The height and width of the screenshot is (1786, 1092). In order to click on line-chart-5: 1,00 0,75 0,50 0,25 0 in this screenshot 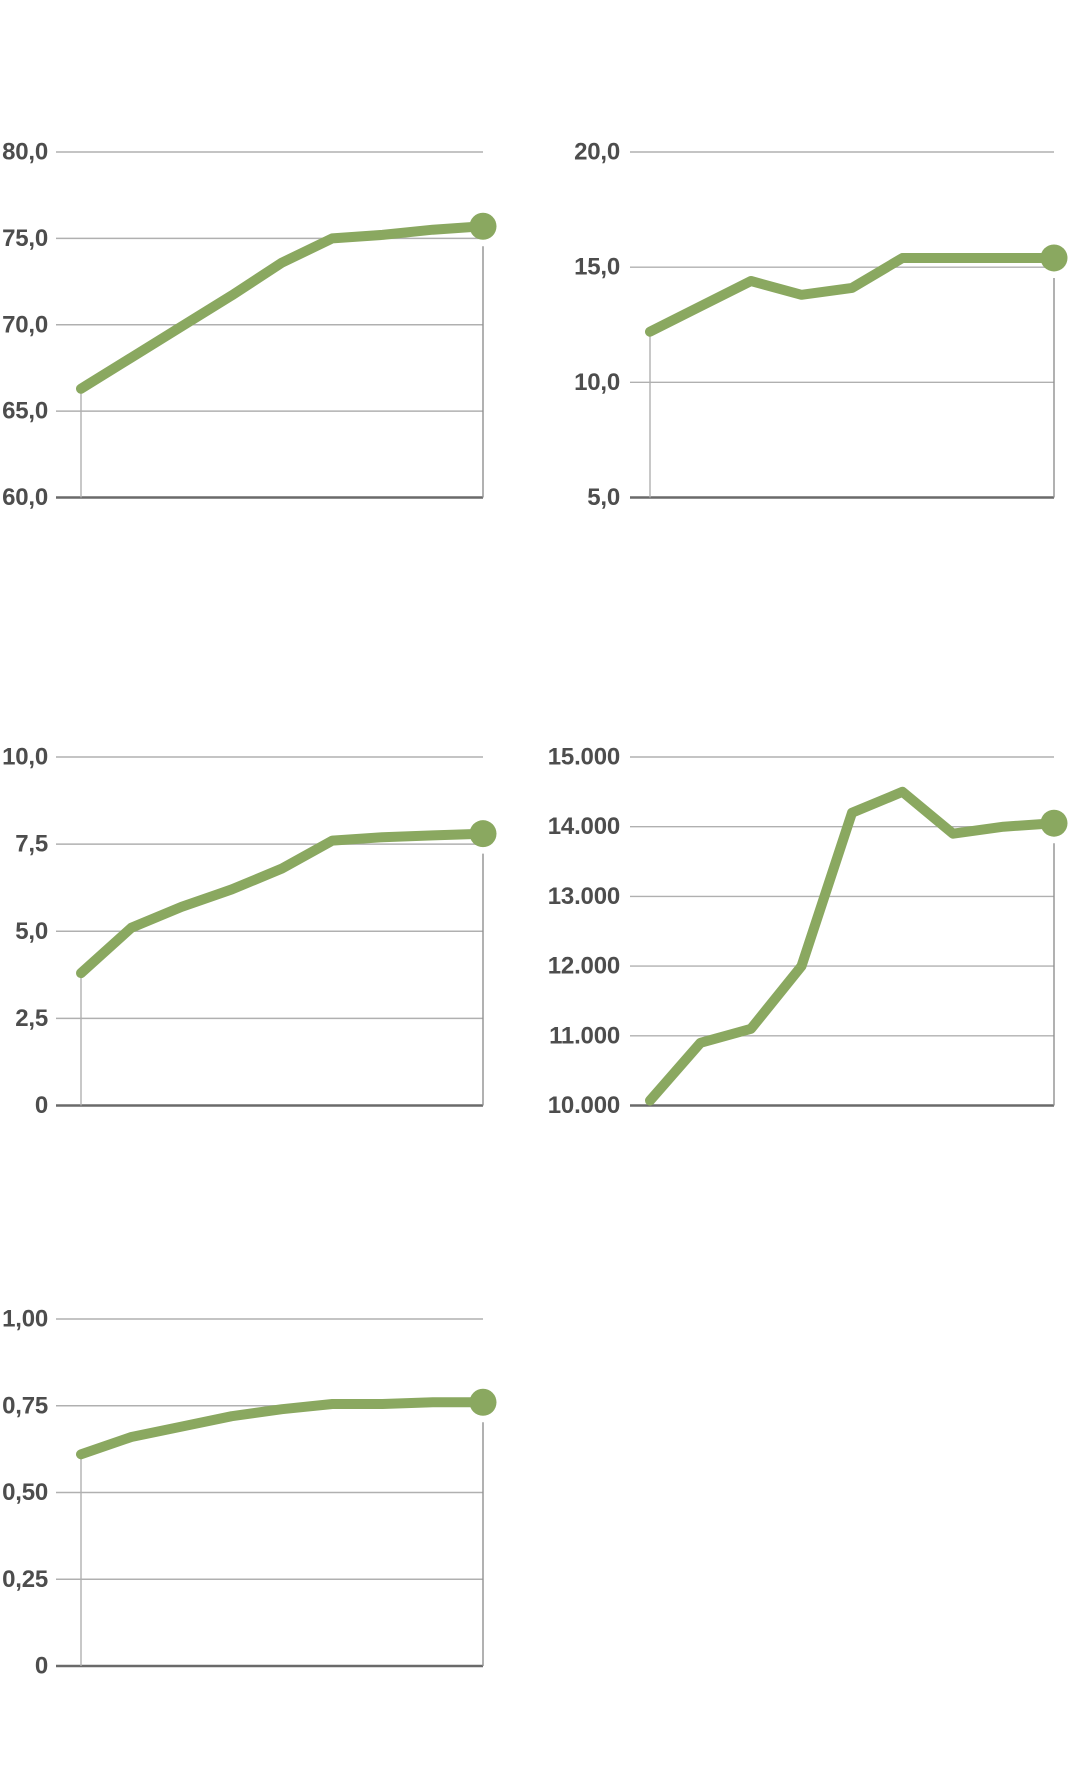, I will do `click(249, 1493)`.